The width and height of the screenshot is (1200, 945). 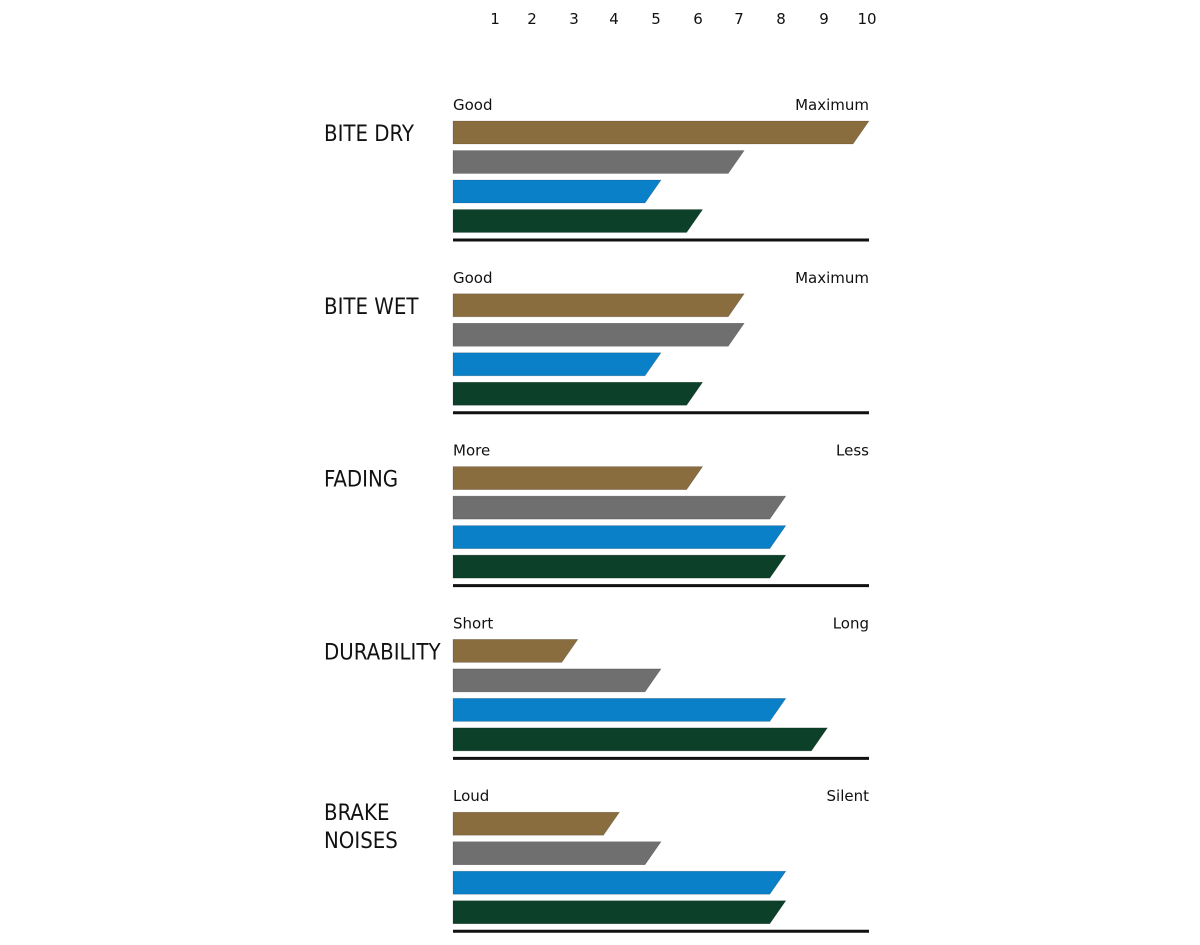 What do you see at coordinates (471, 451) in the screenshot?
I see `range-low-label: More` at bounding box center [471, 451].